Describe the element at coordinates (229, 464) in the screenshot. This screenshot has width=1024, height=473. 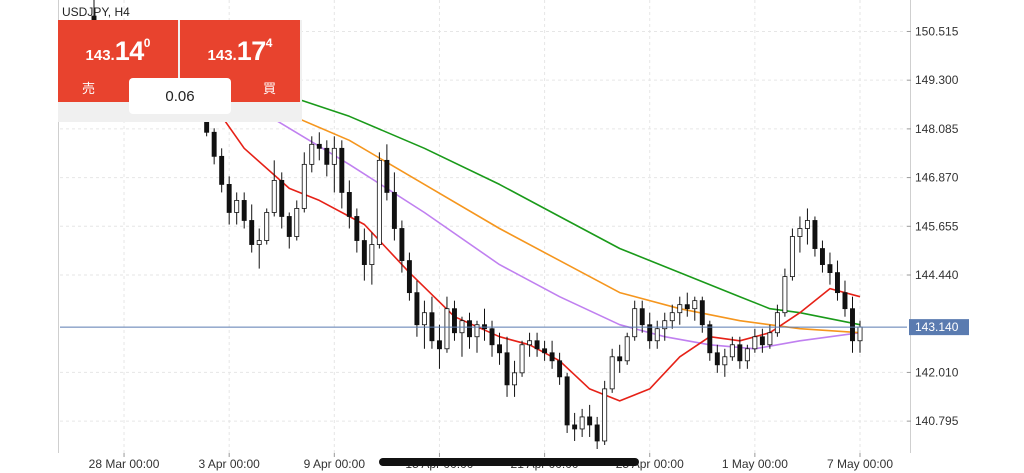
I see `x-tick-label: 3 Apr 00:00` at that location.